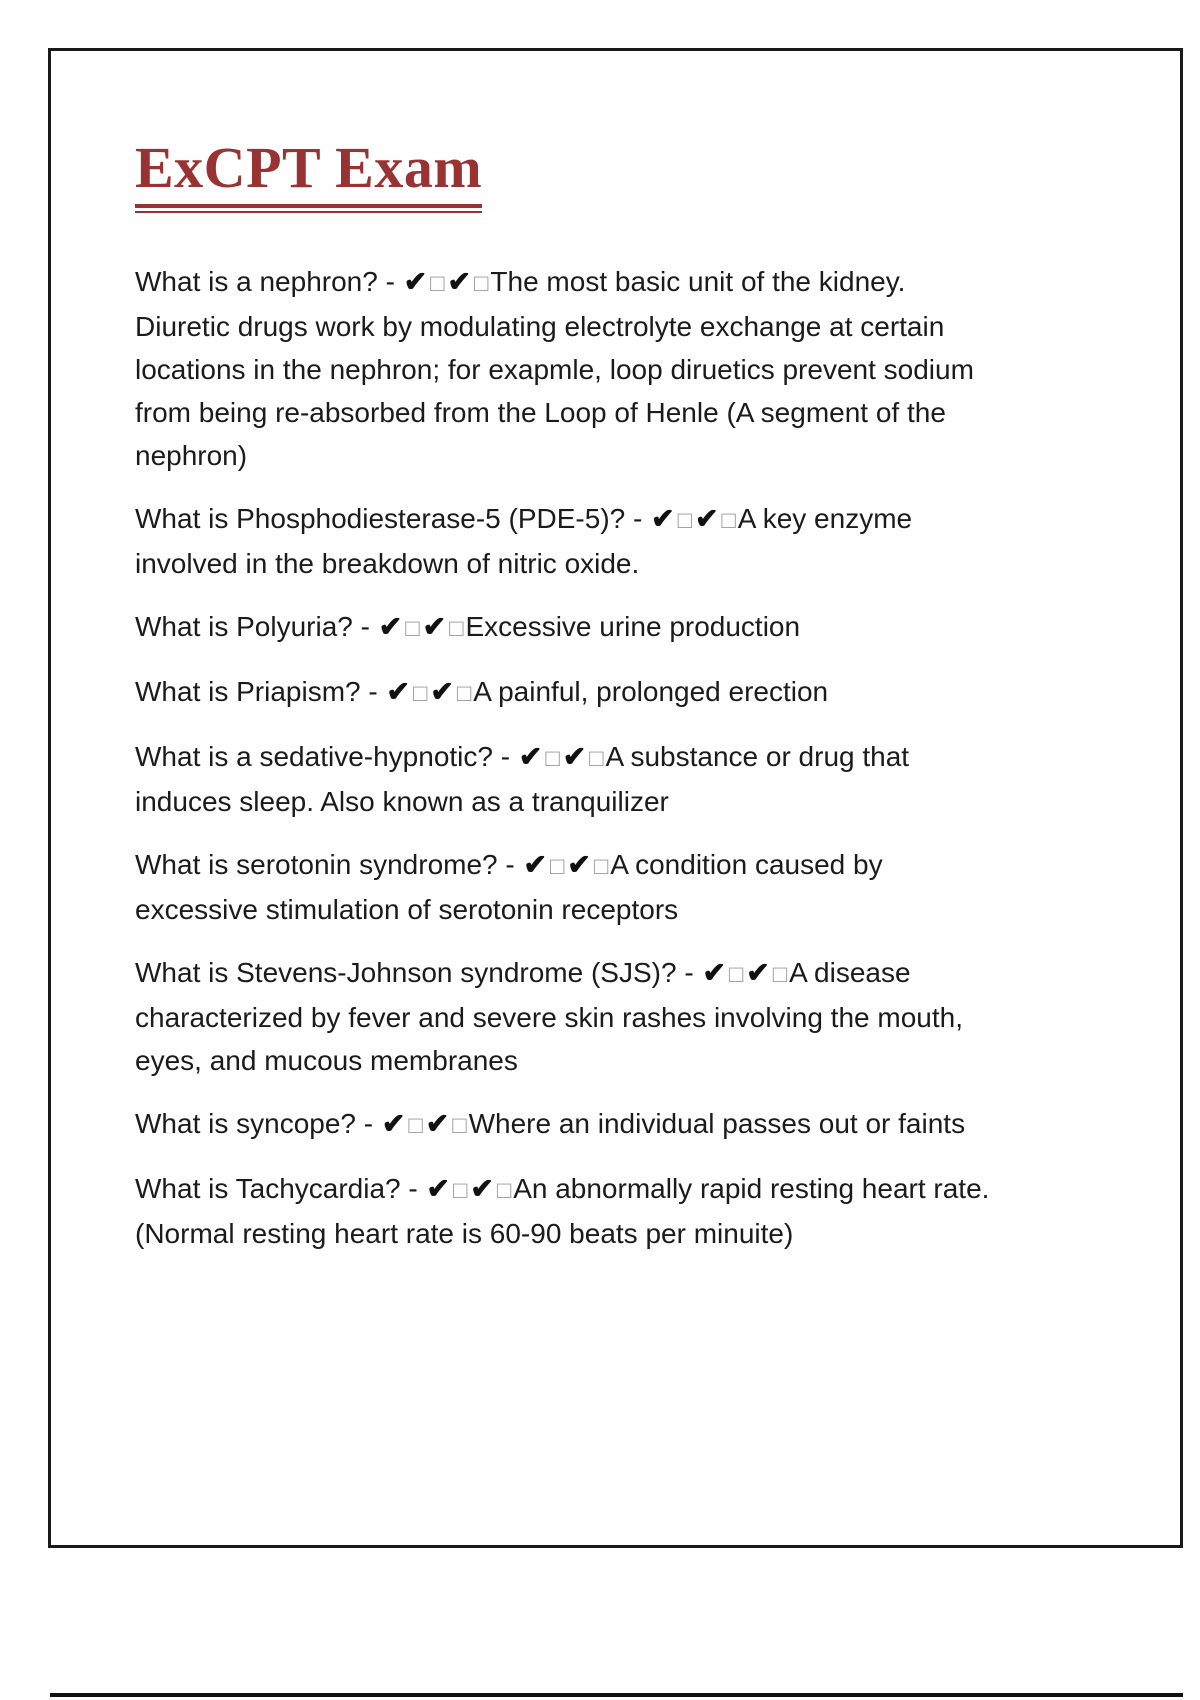  Describe the element at coordinates (256, 281) in the screenshot. I see `question-text: What is a nephron?` at that location.